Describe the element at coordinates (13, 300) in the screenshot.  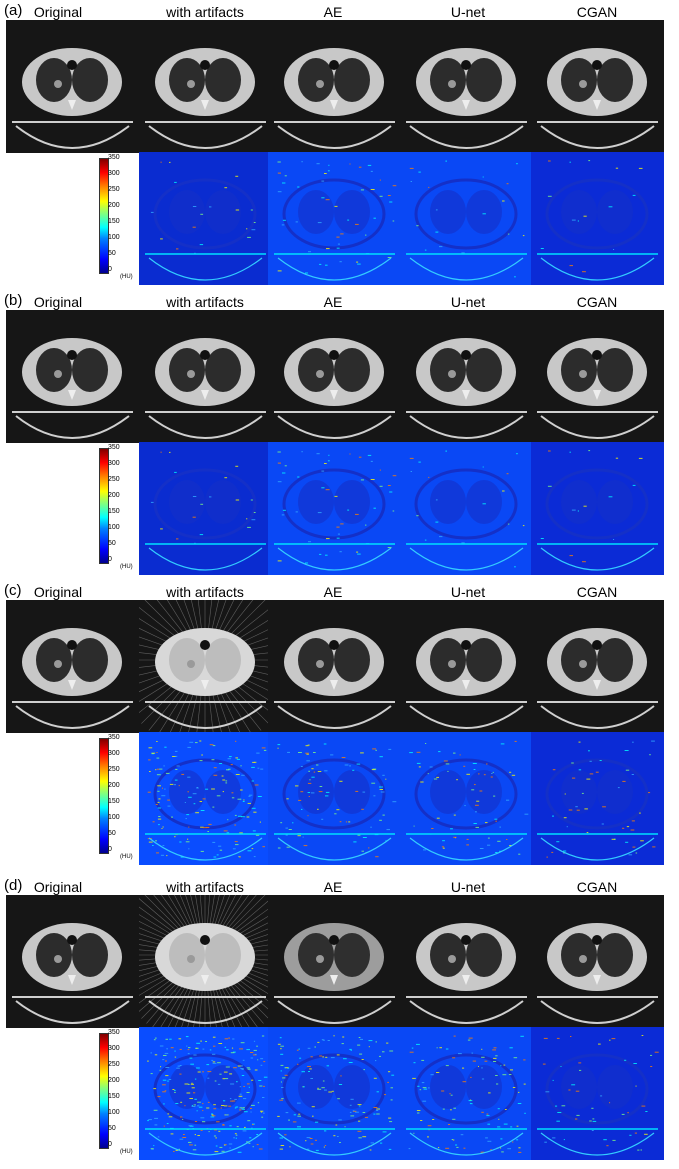
I see `panel-label: (b)` at that location.